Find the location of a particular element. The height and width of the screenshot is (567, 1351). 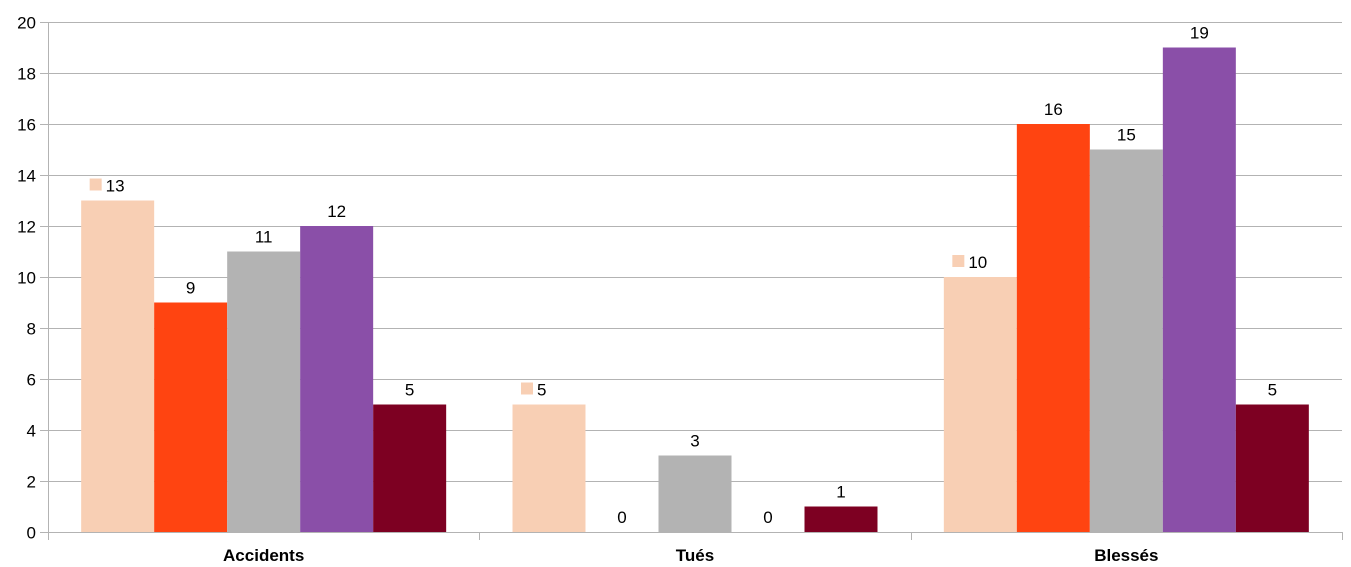

y-axis-ticks: 0 2 4 6 8 10 12 14 16 18 20 is located at coordinates (32, 278).